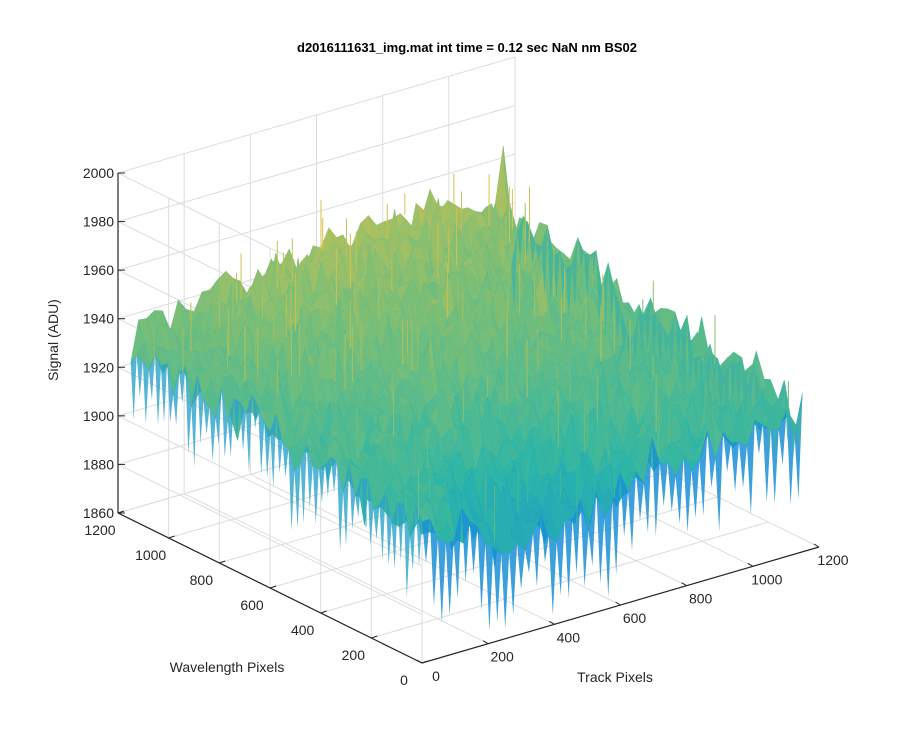 This screenshot has height=750, width=900. I want to click on z-tick-label: 1900, so click(98, 416).